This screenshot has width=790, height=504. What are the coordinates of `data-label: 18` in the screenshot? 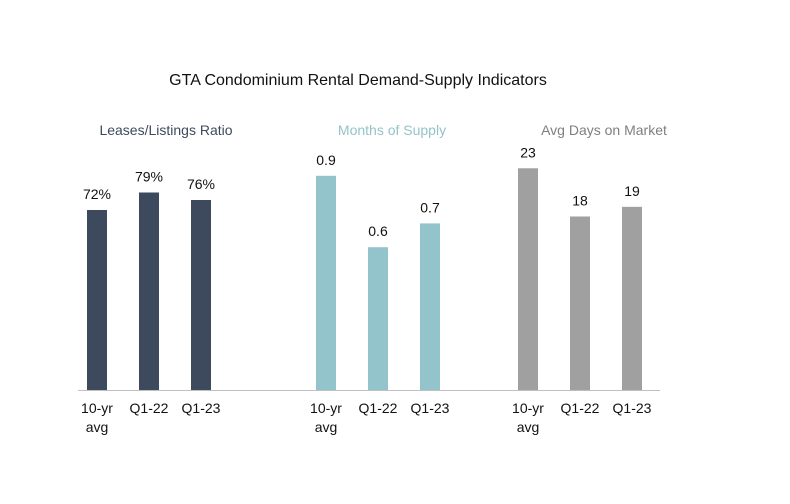 It's located at (580, 200).